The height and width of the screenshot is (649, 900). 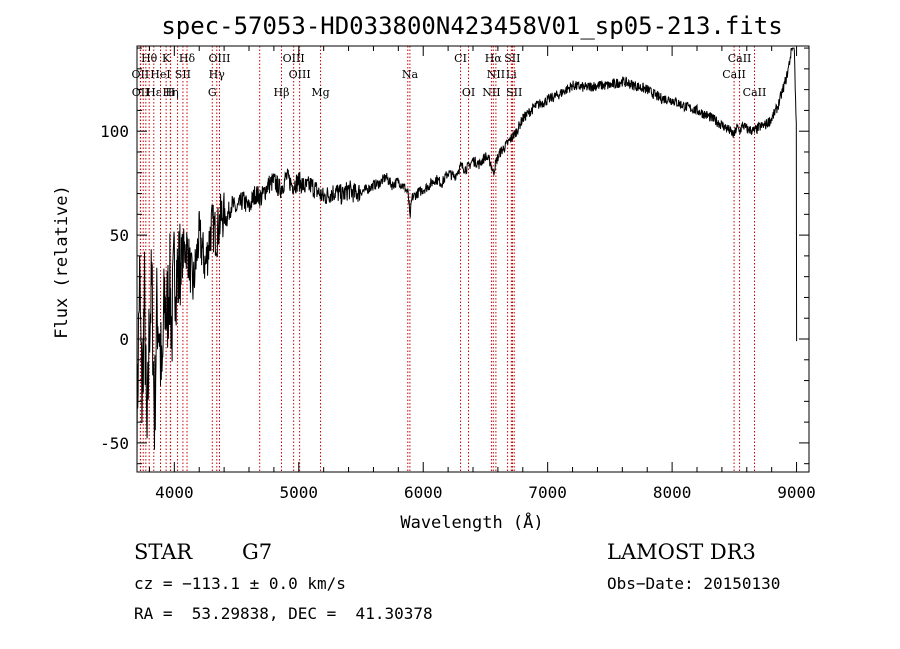 What do you see at coordinates (423, 492) in the screenshot?
I see `x-tick-label: 6000` at bounding box center [423, 492].